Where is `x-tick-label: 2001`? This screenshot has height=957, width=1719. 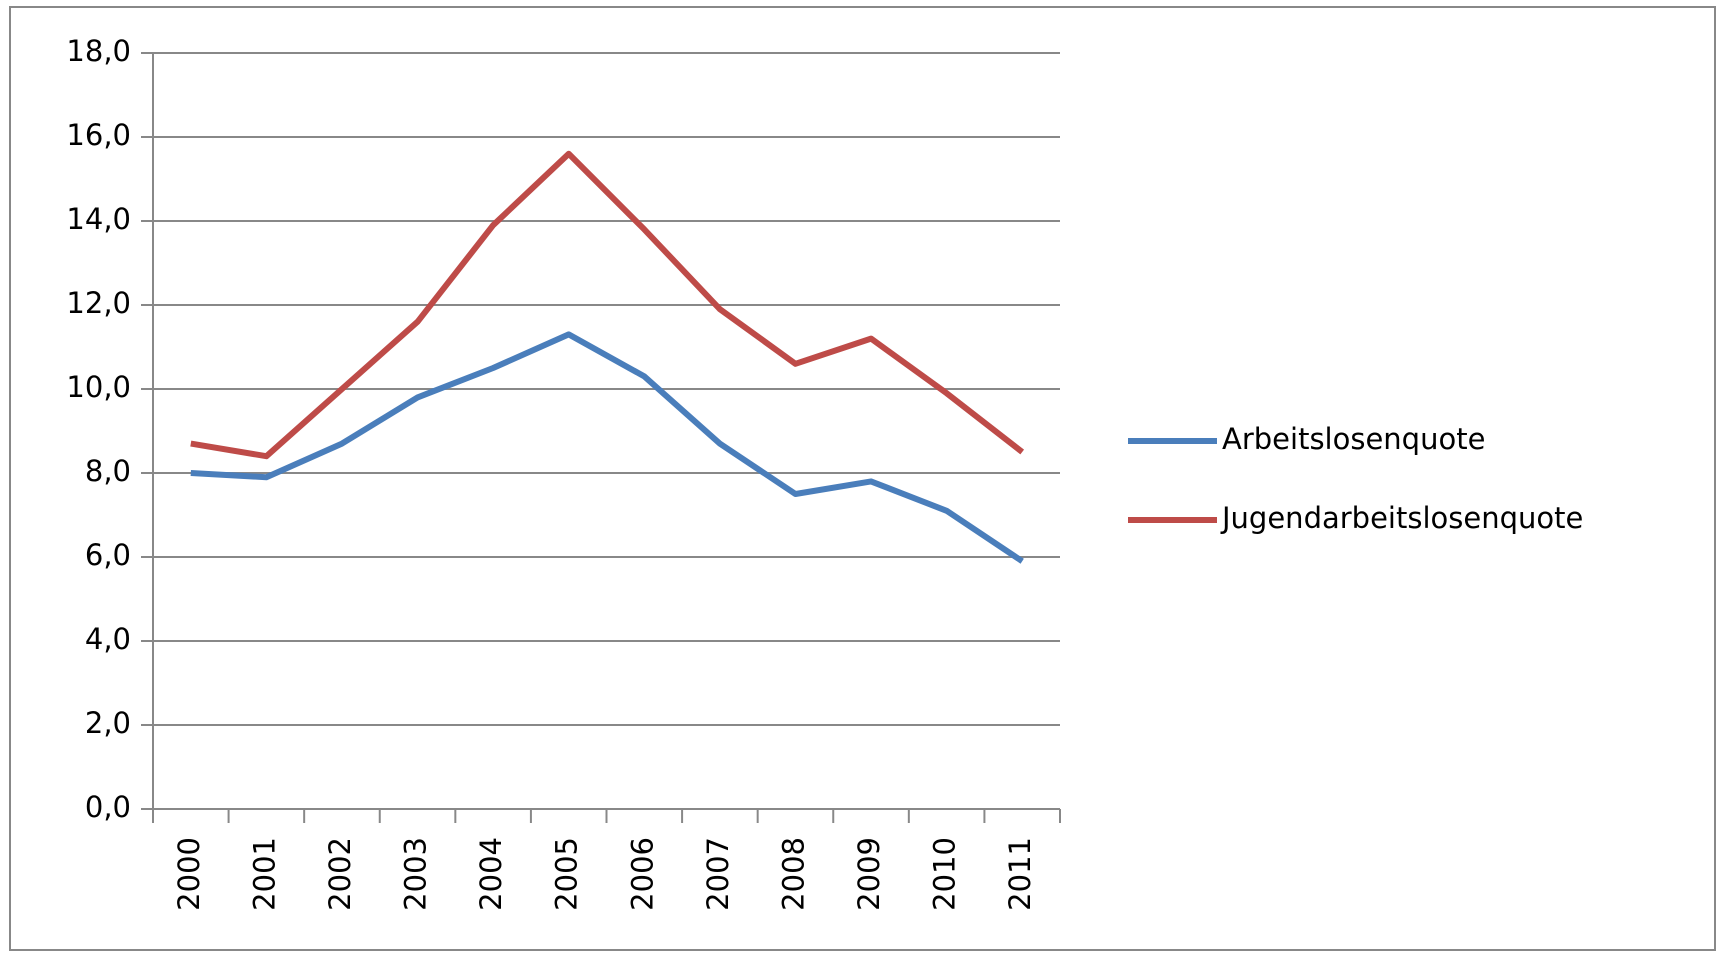 x-tick-label: 2001 is located at coordinates (264, 874).